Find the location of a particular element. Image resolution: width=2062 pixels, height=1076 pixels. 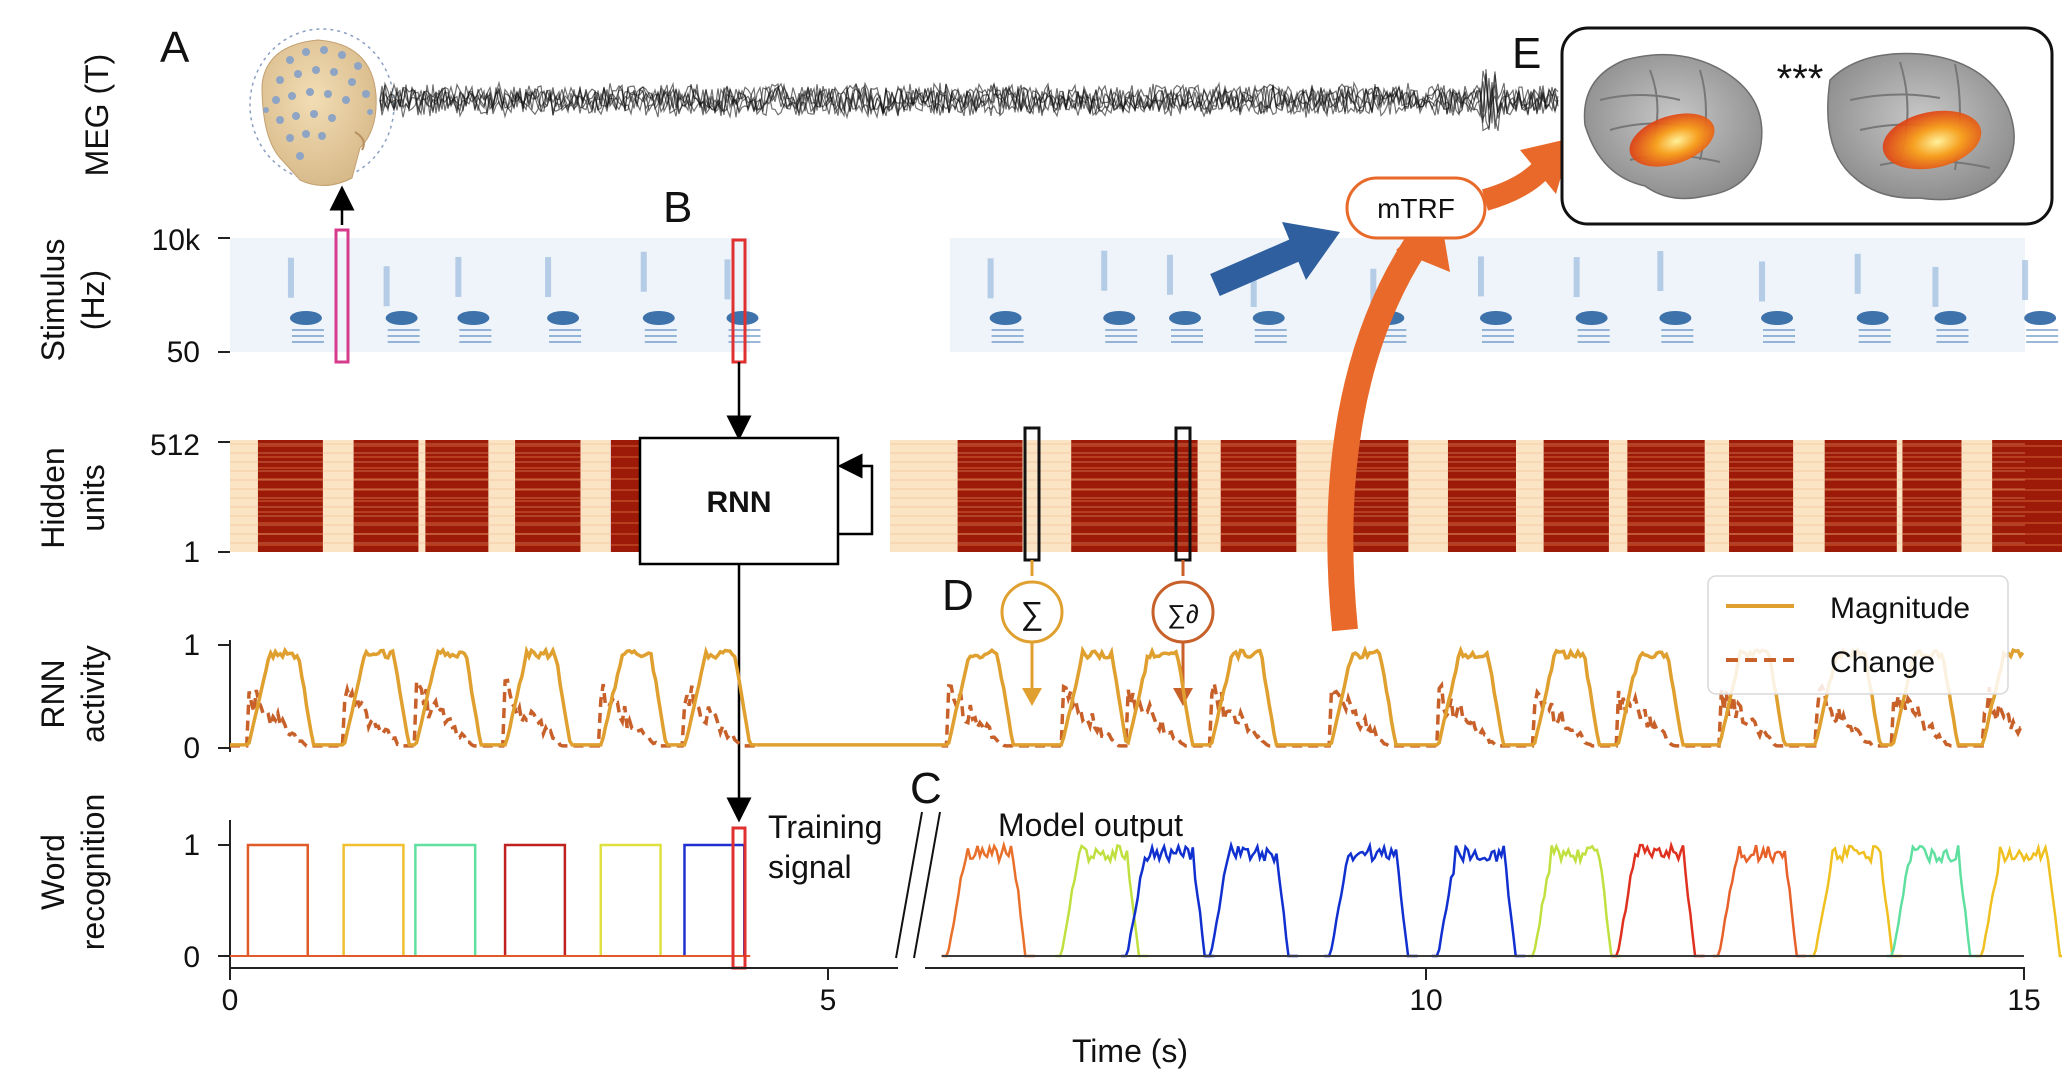

panel-letter-b: B is located at coordinates (677, 207).